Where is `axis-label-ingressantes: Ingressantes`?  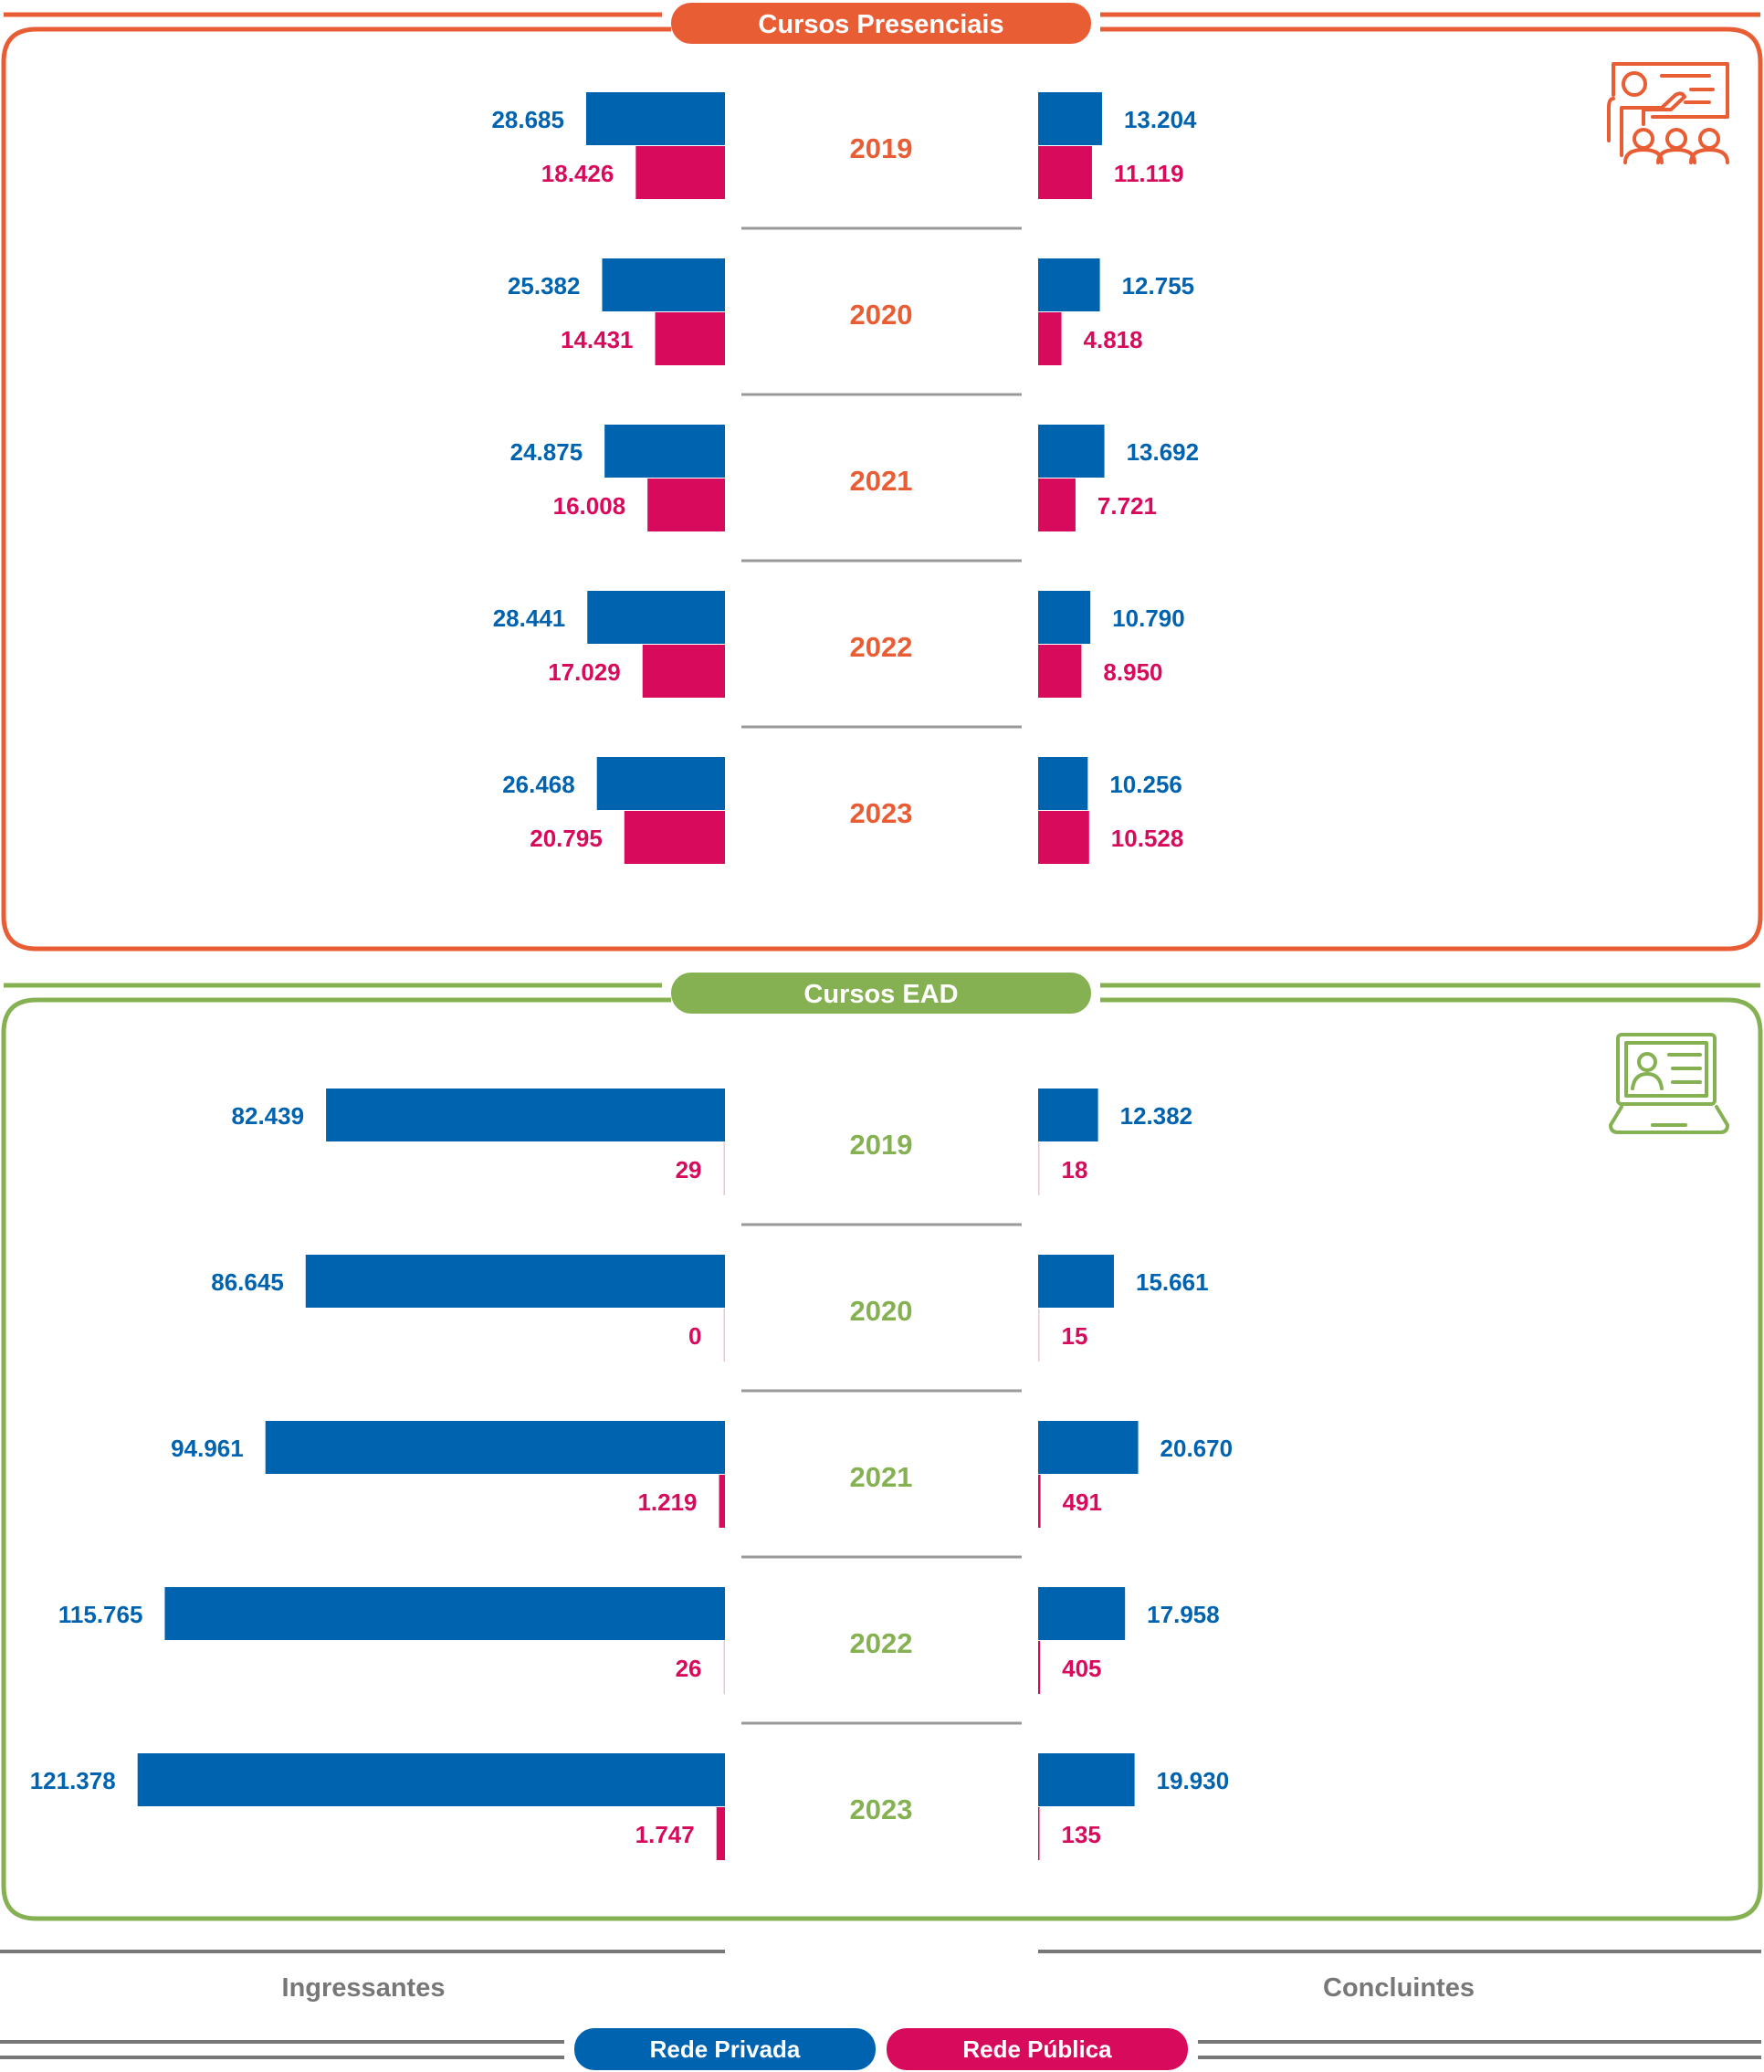
axis-label-ingressantes: Ingressantes is located at coordinates (364, 1988).